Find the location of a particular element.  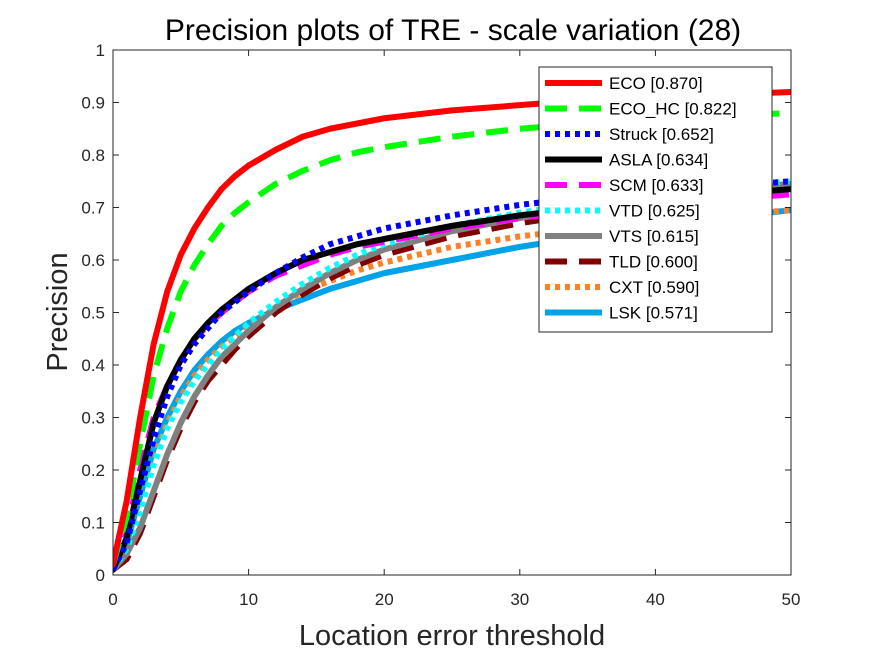

x-tick-label: 20 is located at coordinates (384, 599).